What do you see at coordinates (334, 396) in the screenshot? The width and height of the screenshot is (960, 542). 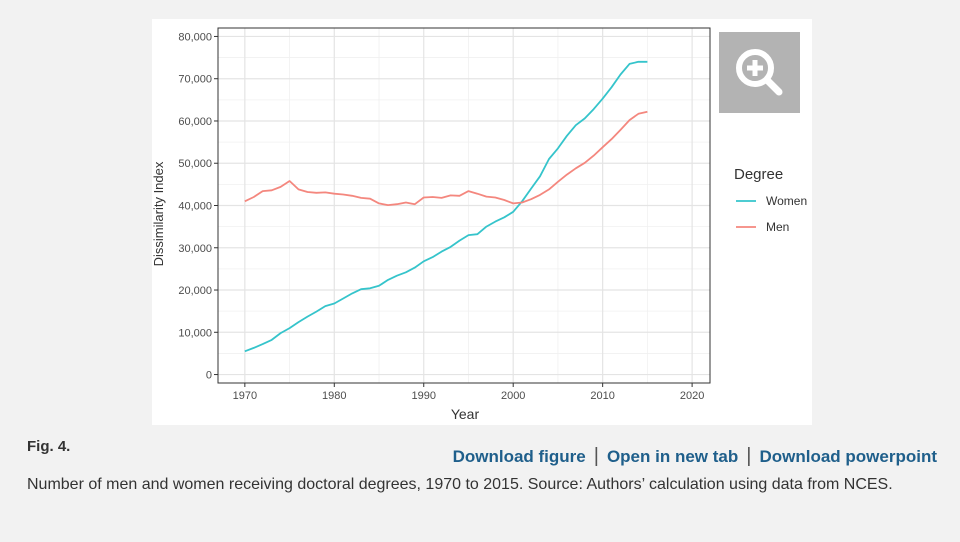 I see `x-tick-label: 1980` at bounding box center [334, 396].